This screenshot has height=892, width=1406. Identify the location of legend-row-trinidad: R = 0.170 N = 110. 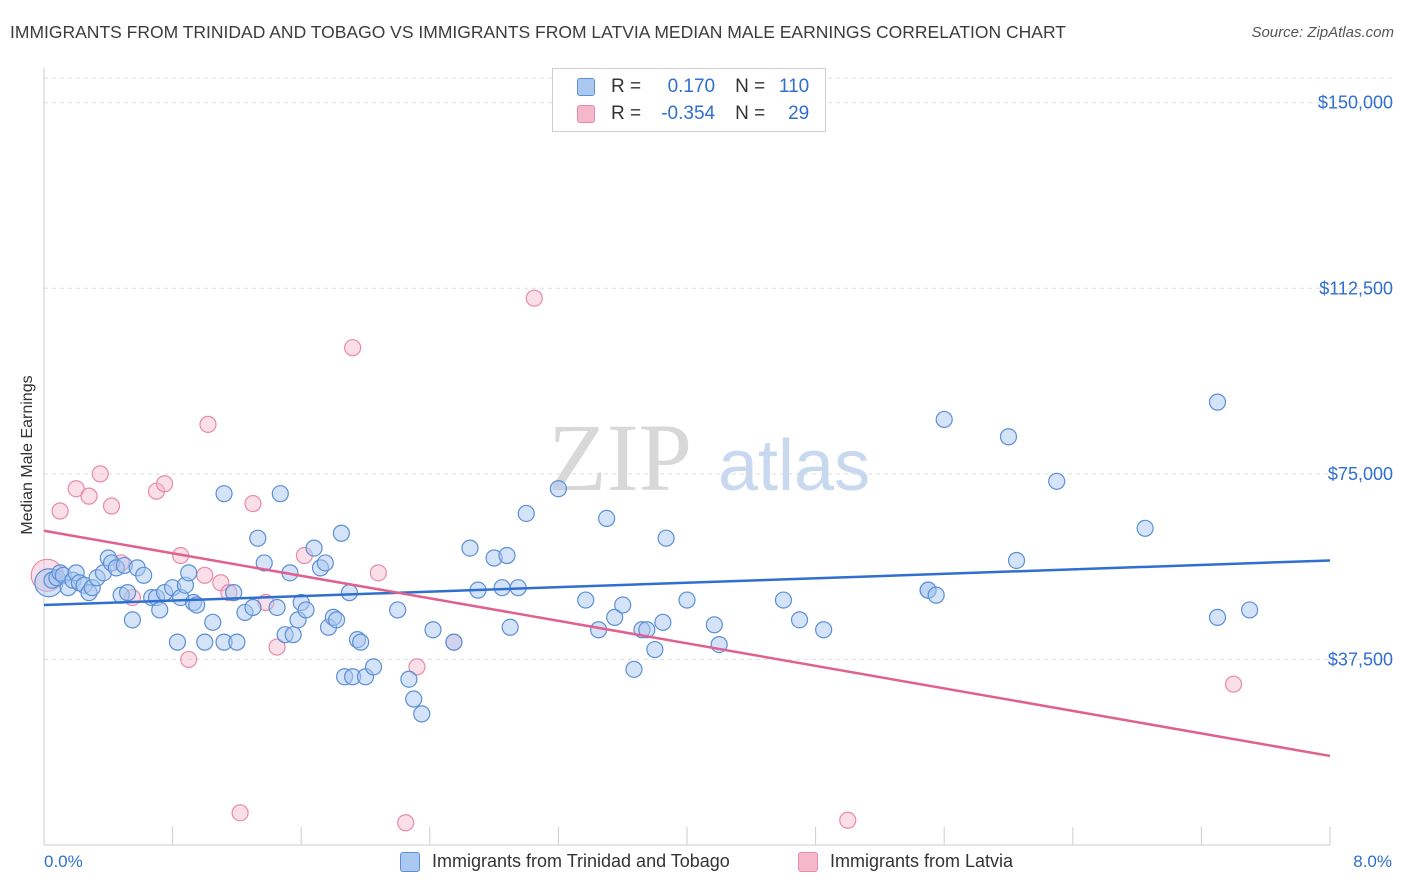
(693, 87).